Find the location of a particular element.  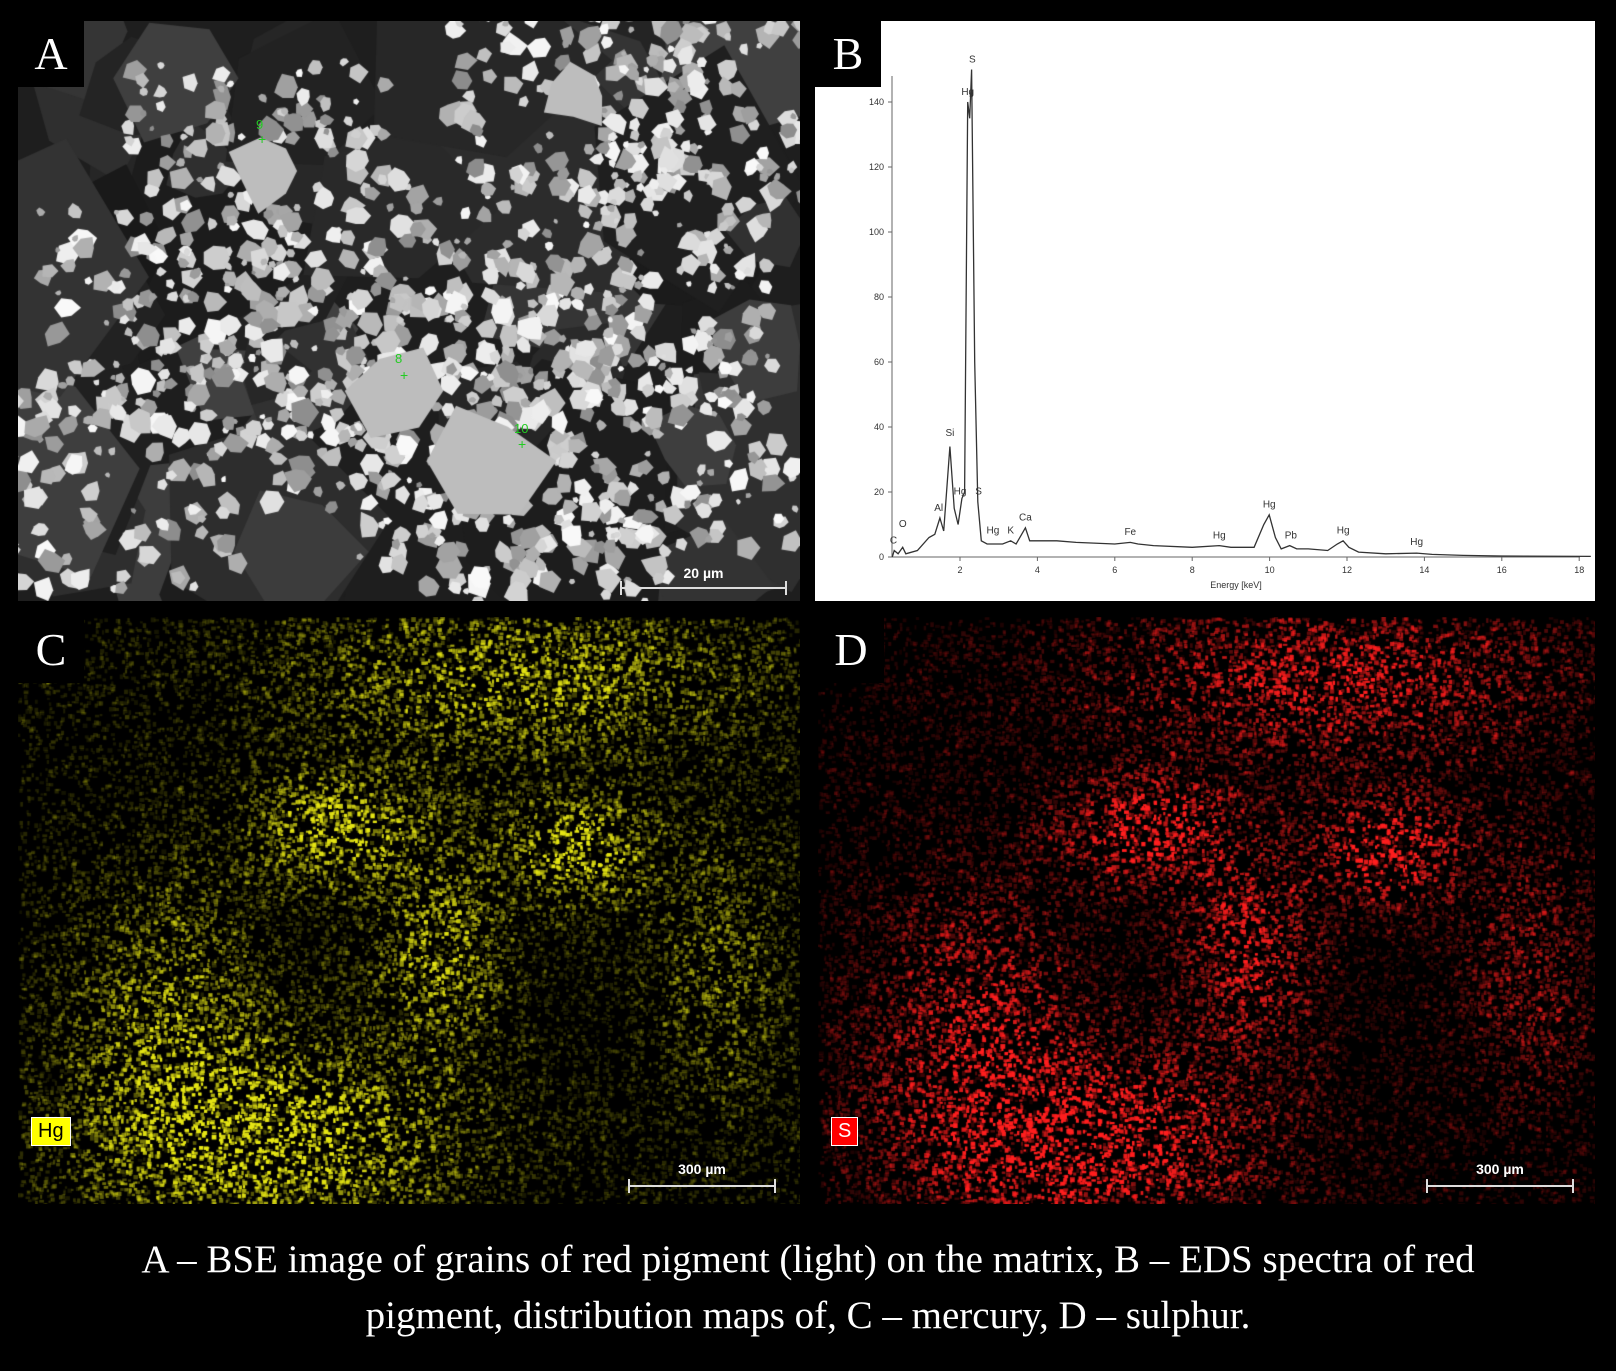

point-marker-label: 9 is located at coordinates (260, 124).